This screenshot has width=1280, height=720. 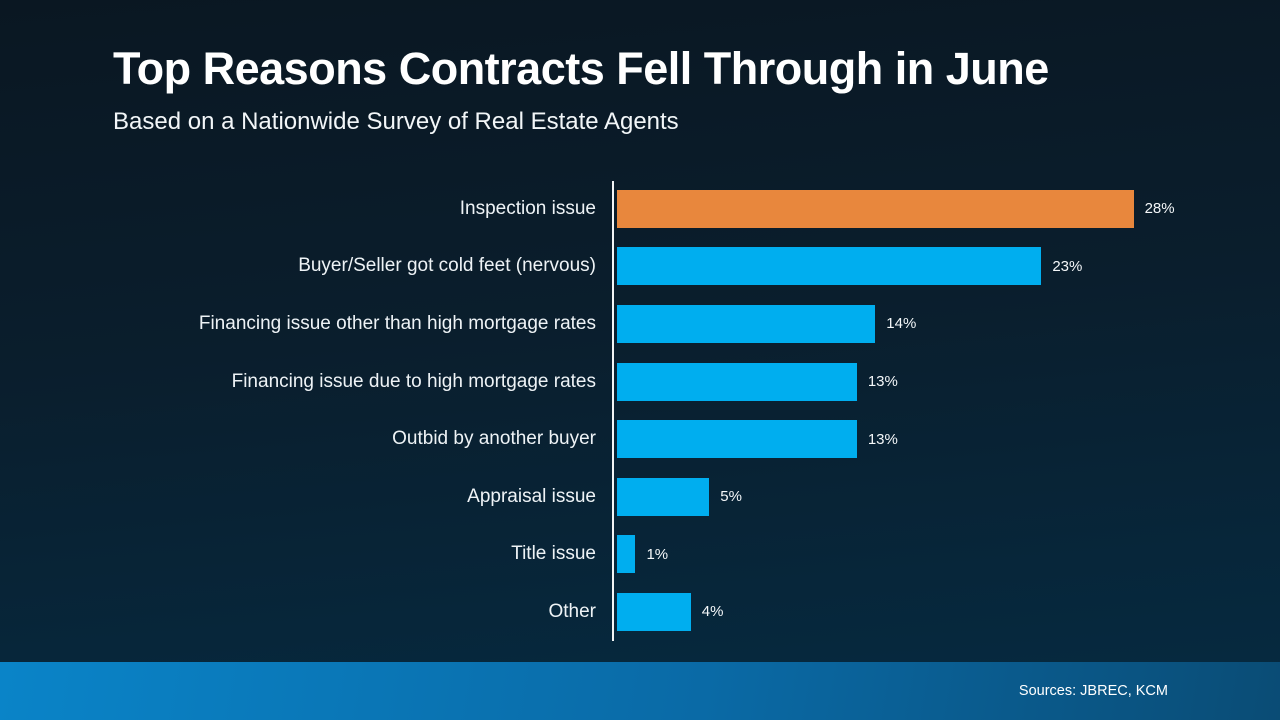 What do you see at coordinates (1067, 266) in the screenshot?
I see `value-label: 23%` at bounding box center [1067, 266].